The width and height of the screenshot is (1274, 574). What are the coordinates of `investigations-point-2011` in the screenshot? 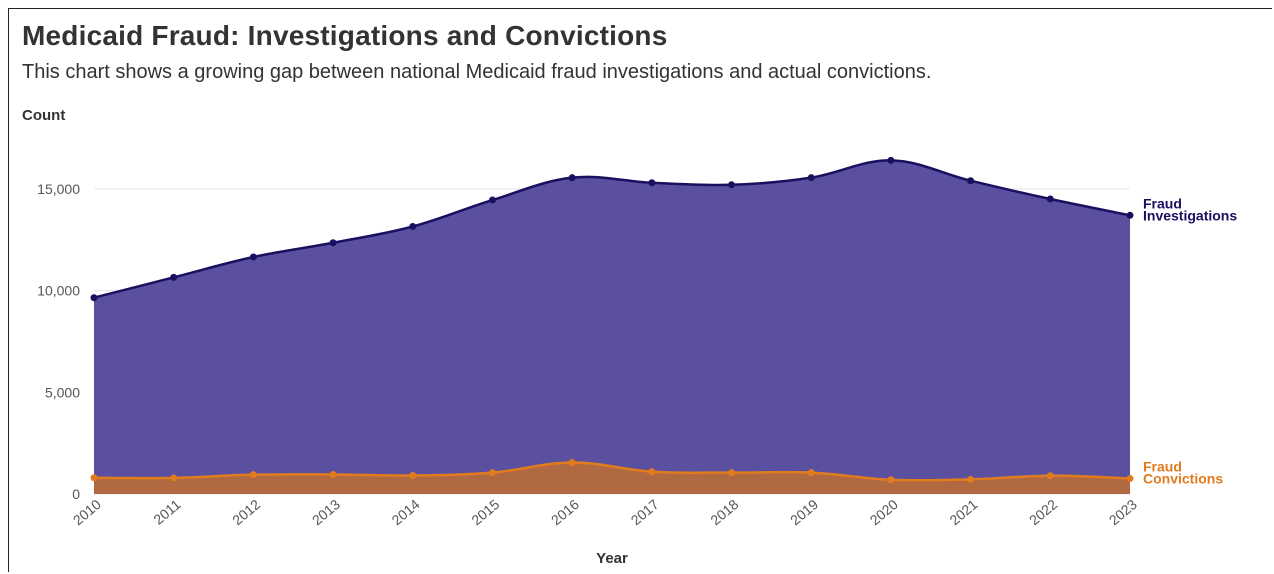 It's located at (174, 277).